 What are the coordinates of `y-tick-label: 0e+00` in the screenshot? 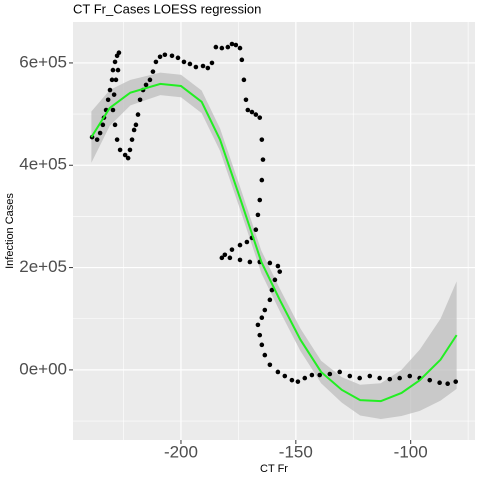 It's located at (43, 368).